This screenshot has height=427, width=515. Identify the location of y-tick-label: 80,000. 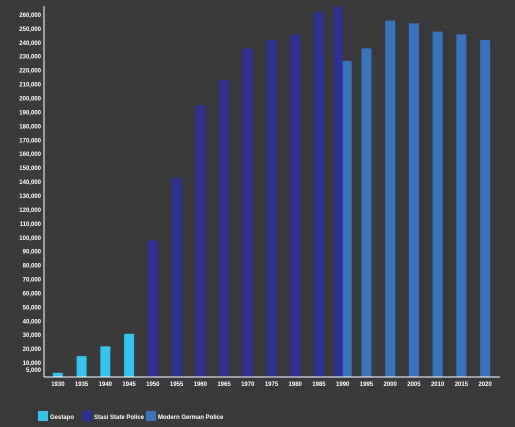
(32, 267).